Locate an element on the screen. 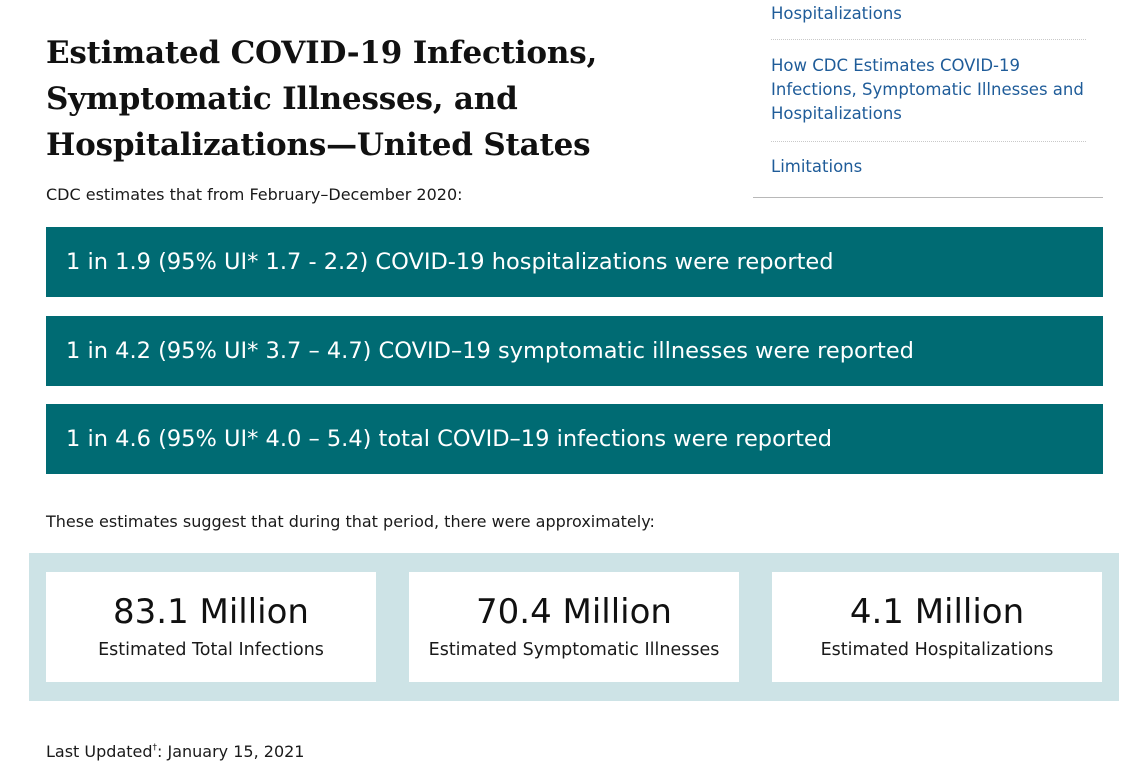  stat-value: 4.1 Million is located at coordinates (937, 612).